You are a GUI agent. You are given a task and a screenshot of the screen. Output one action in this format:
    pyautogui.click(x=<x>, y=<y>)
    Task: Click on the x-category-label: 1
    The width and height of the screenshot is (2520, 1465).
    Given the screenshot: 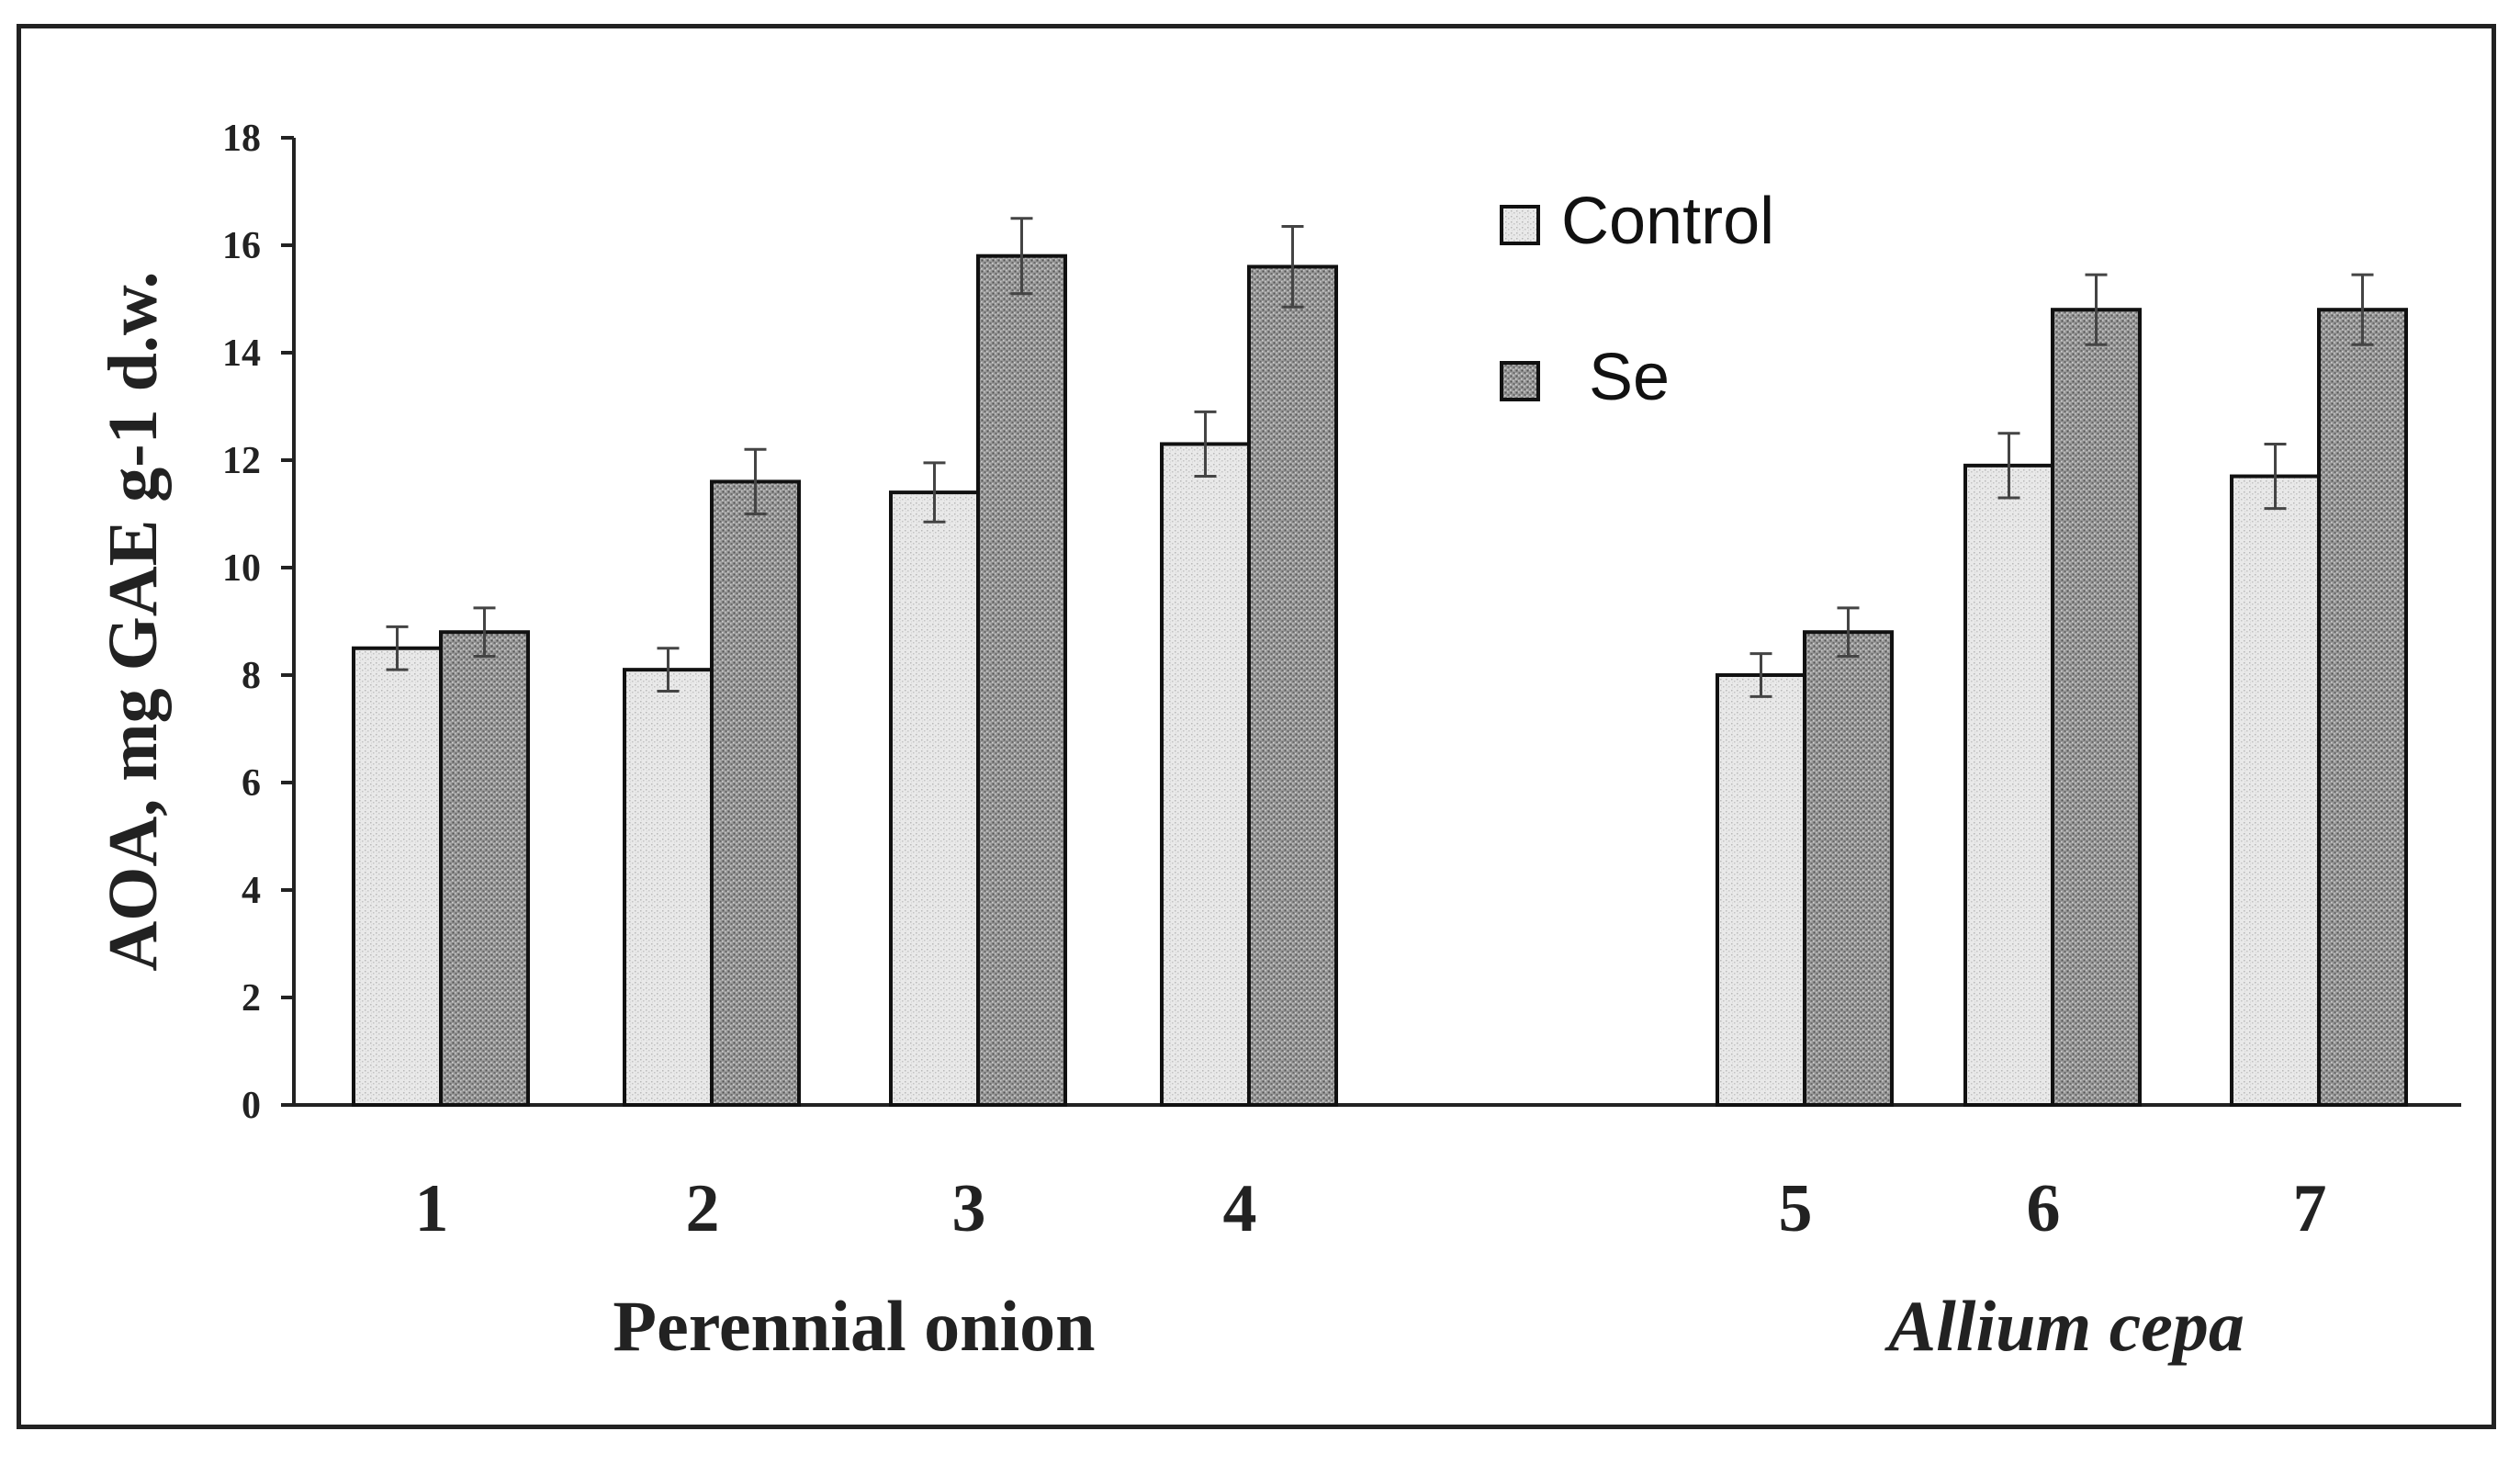 What is the action you would take?
    pyautogui.click(x=432, y=1208)
    